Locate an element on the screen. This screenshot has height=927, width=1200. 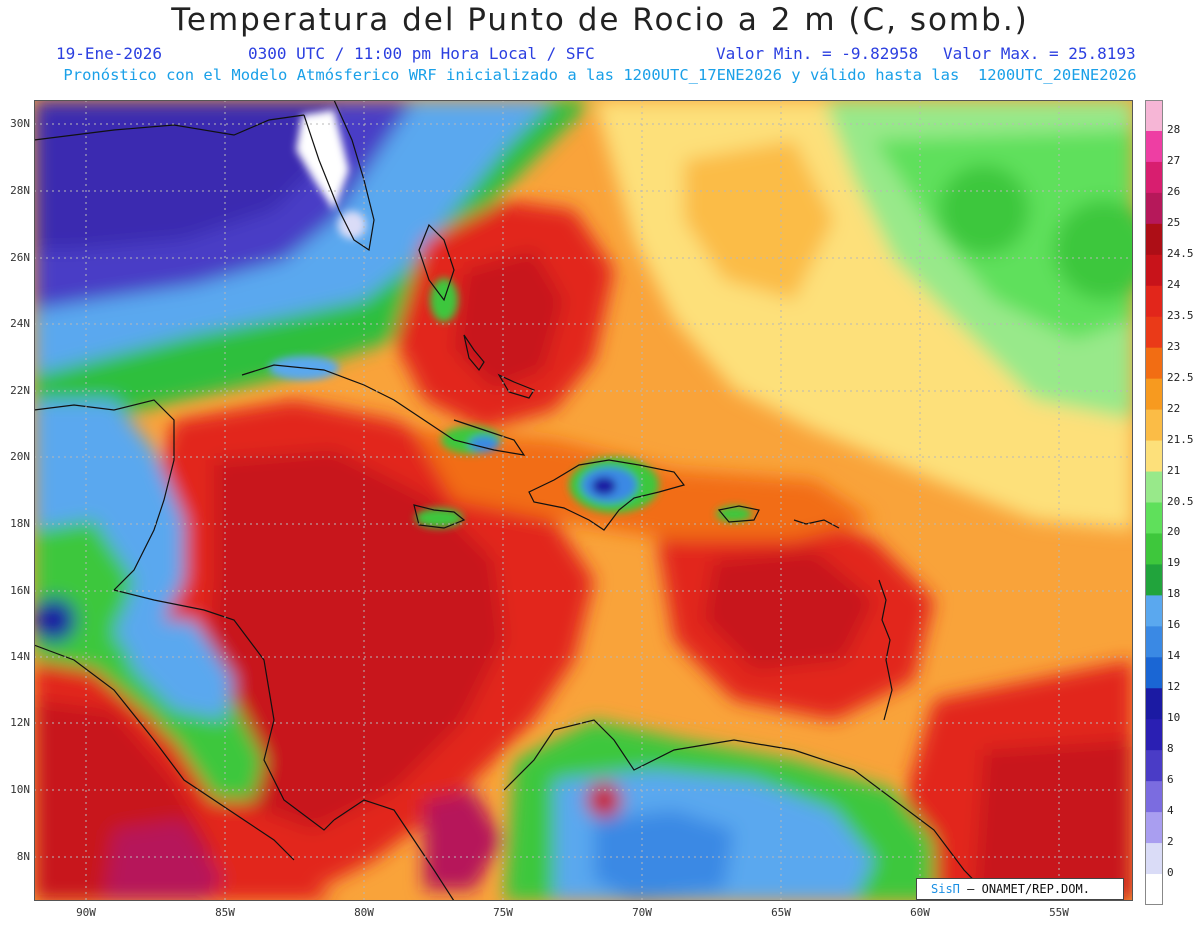
colorbar-label: 22.5 is located at coordinates (1180, 377).